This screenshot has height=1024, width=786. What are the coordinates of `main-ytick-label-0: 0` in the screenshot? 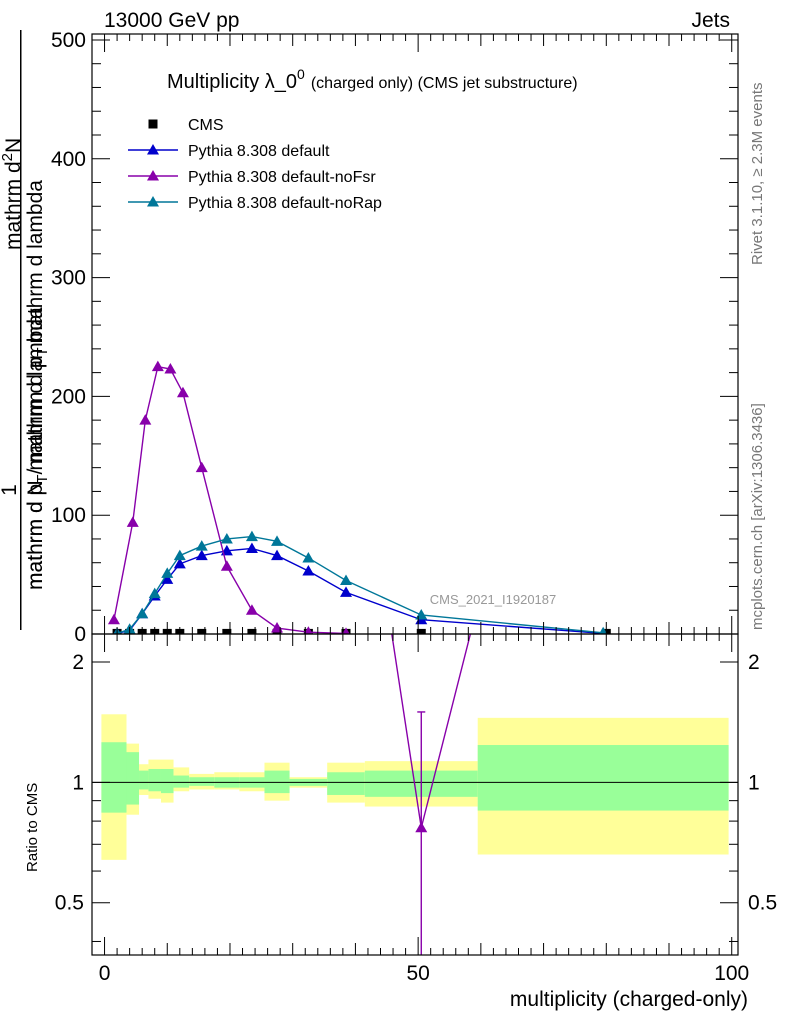 It's located at (80, 634).